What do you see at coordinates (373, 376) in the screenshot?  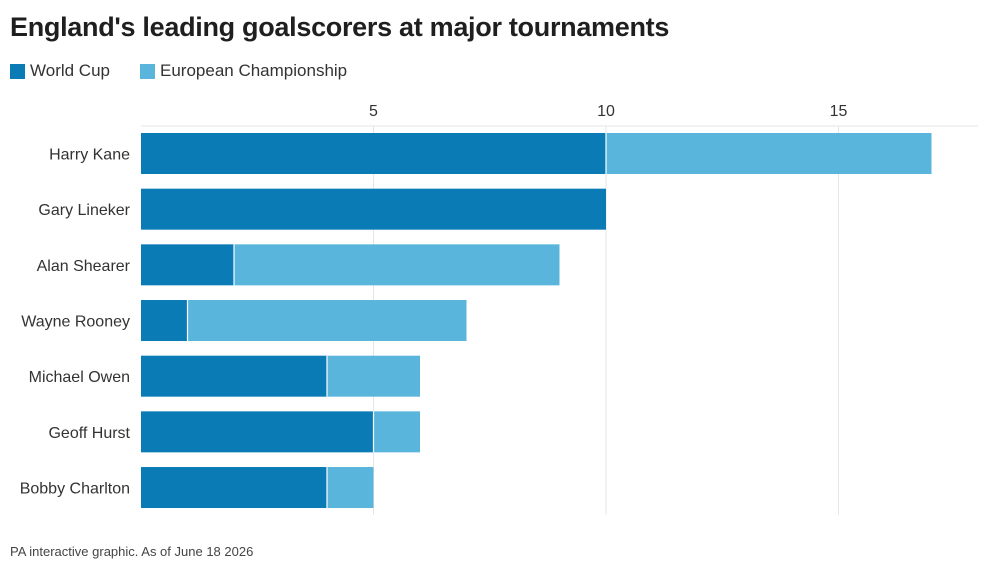 I see `bar-michael-owen-european-championship` at bounding box center [373, 376].